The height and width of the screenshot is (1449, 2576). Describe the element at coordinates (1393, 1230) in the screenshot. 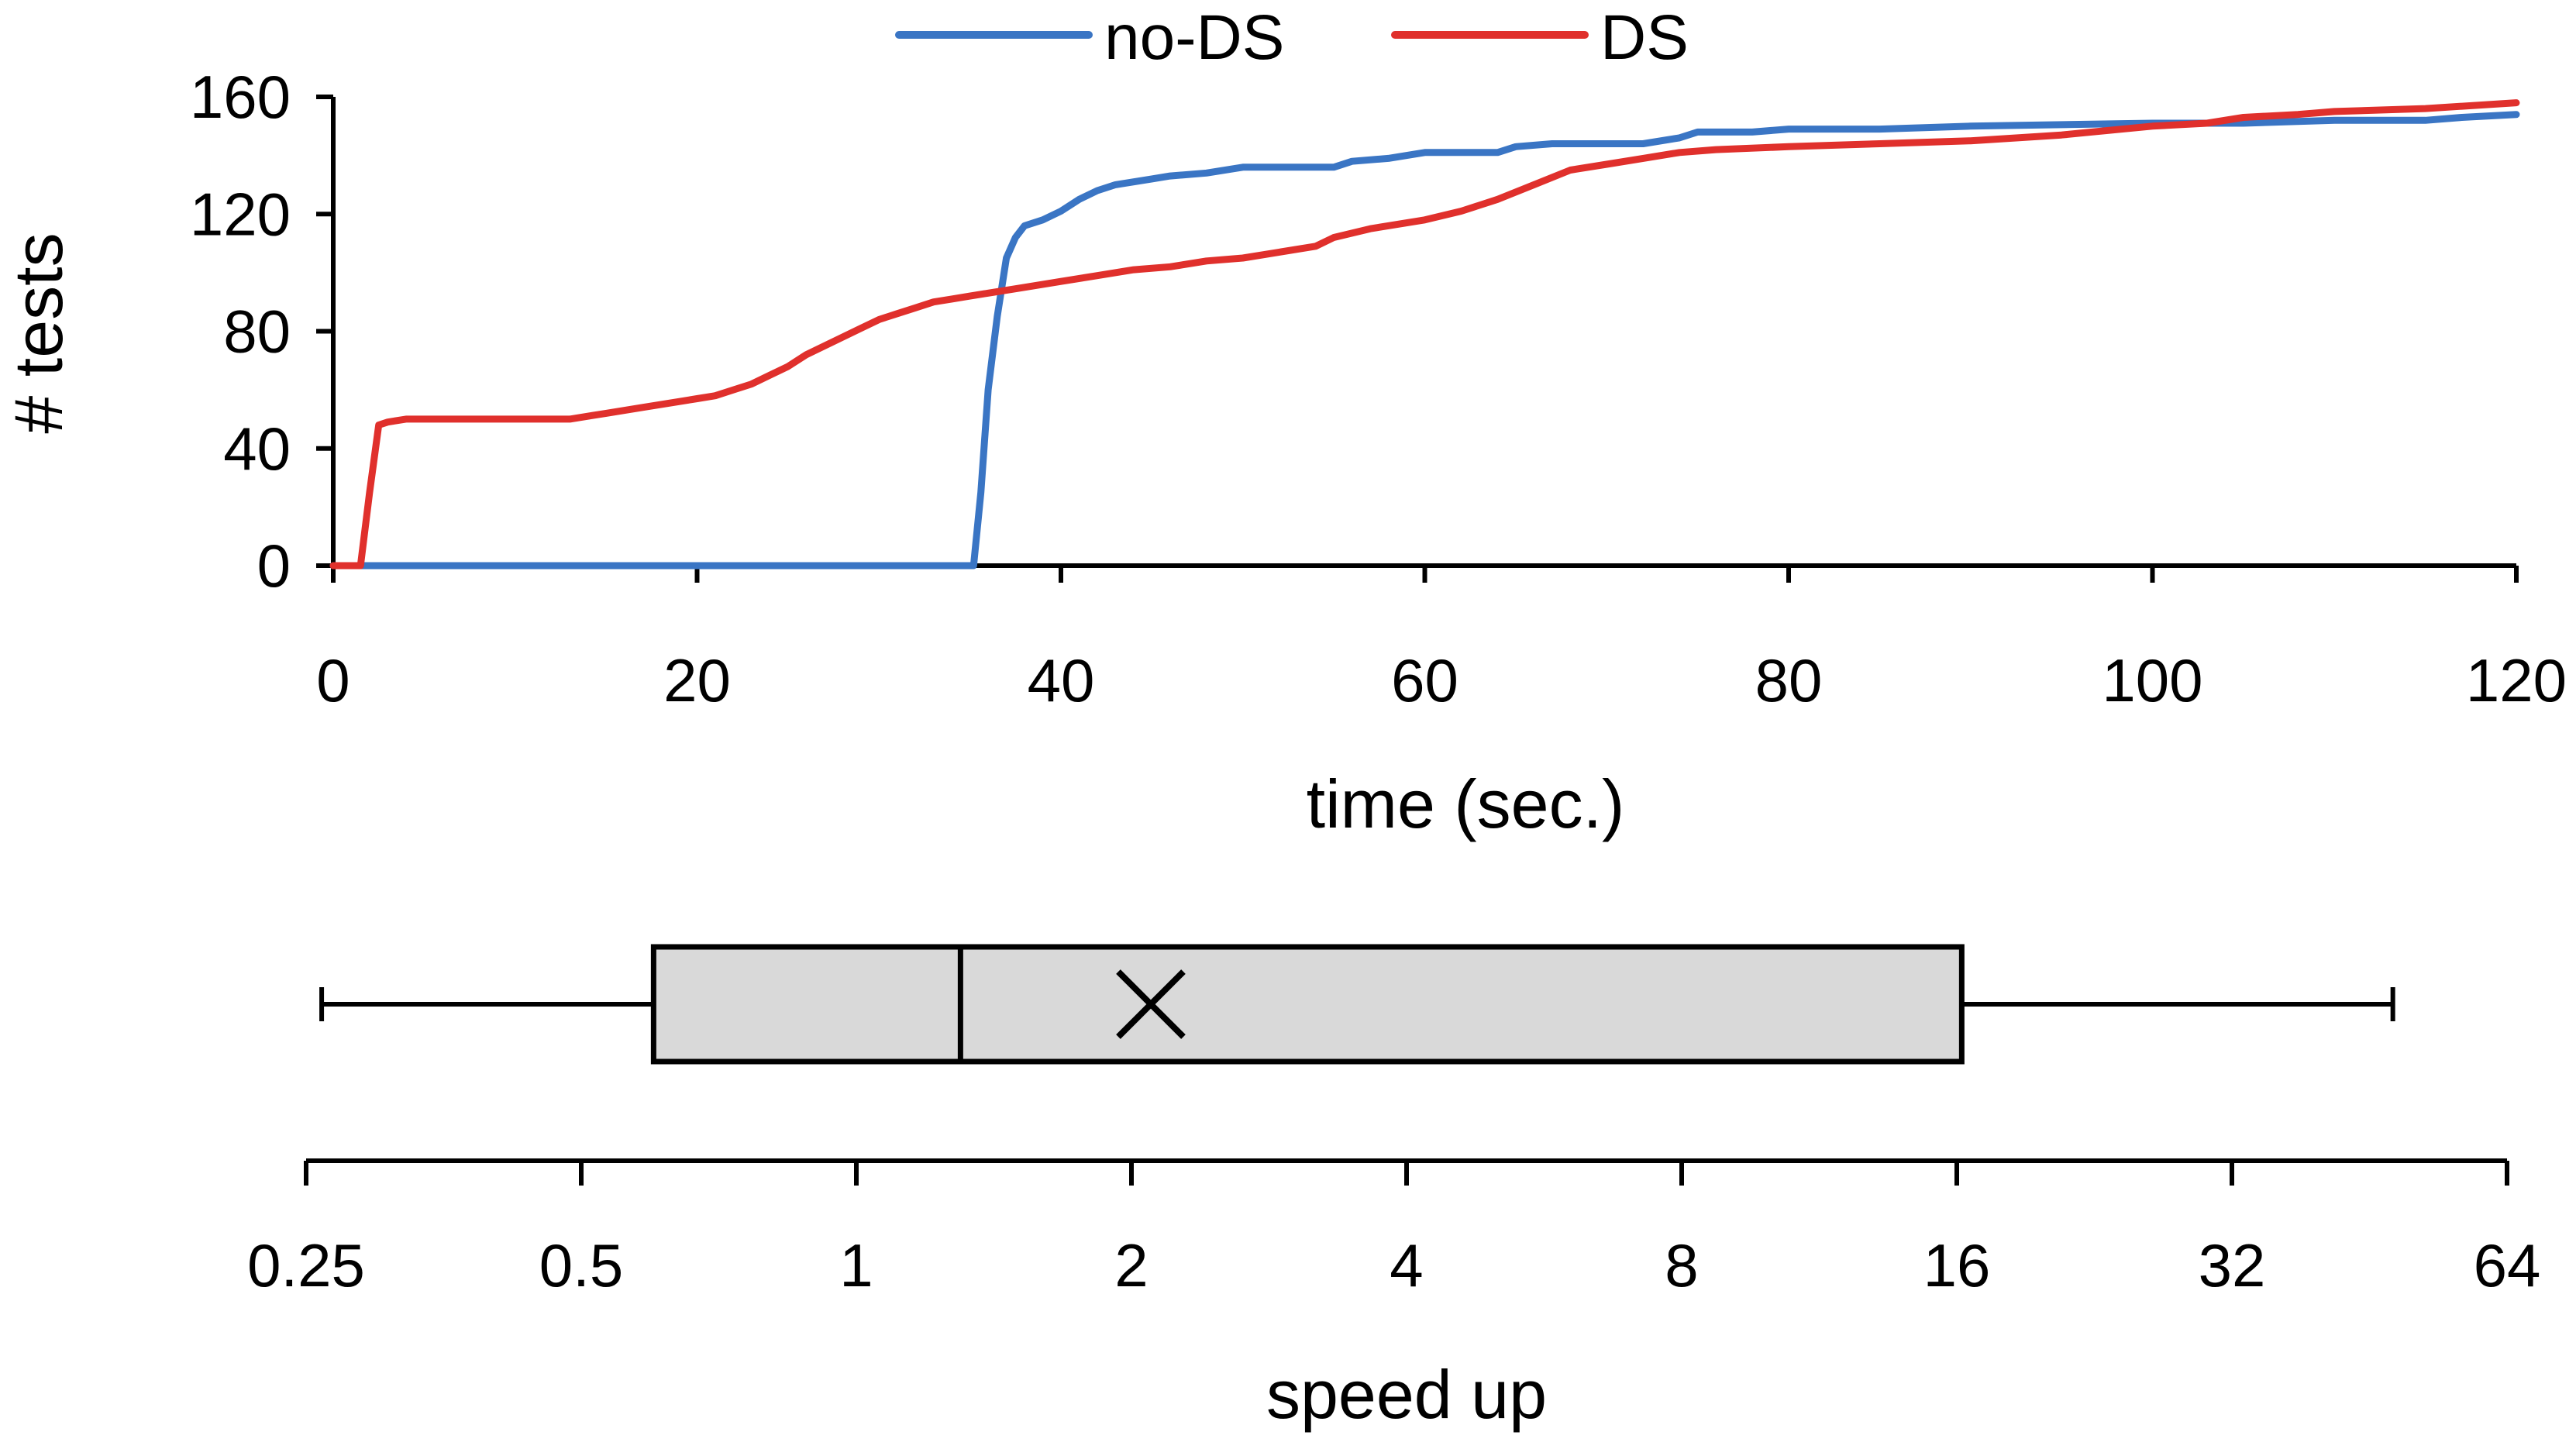

I see `speedup-ticks: 0.25 0.5 1 2 4 8 16 32 64` at that location.